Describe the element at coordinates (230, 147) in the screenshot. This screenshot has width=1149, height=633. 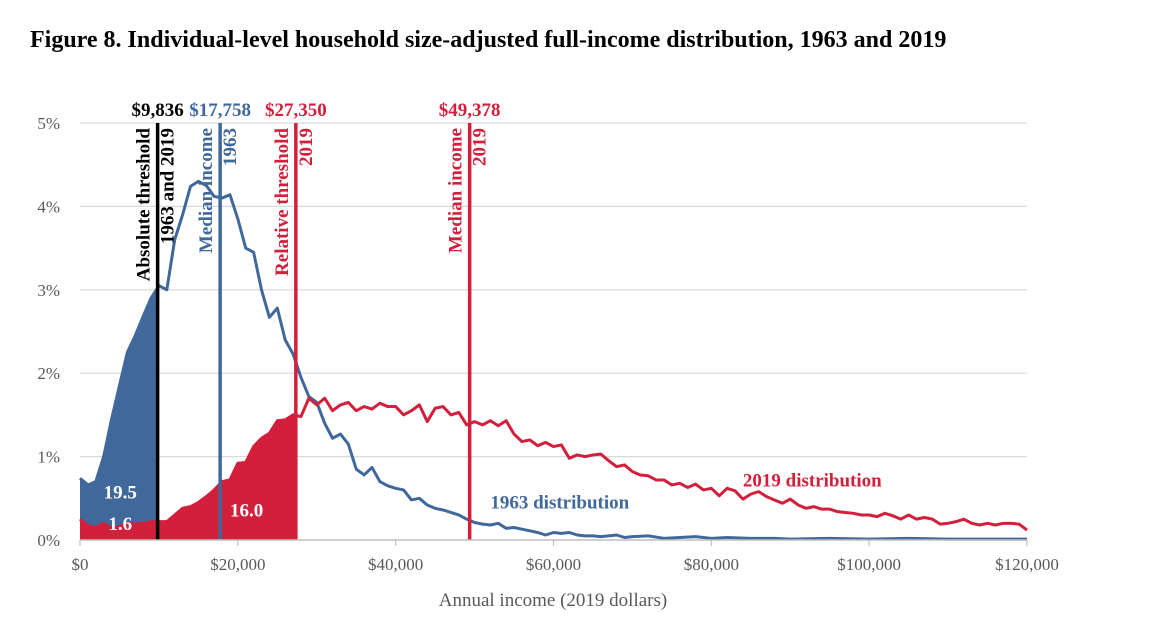
I see `reference-line-text: 1963` at that location.